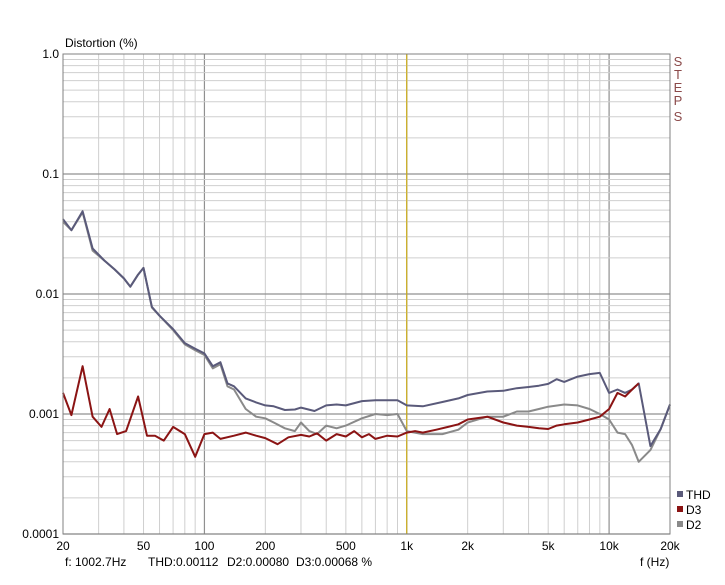 The height and width of the screenshot is (585, 725). I want to click on x-tick-label: 1k, so click(407, 546).